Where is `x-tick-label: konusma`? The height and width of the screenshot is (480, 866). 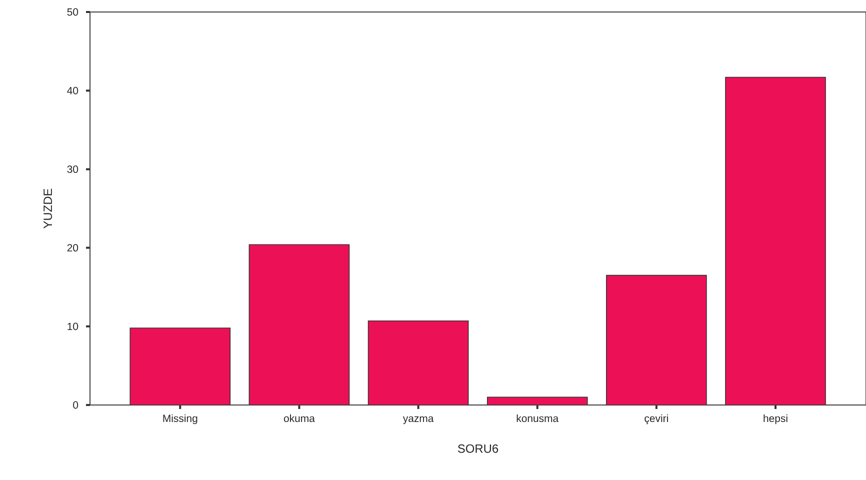 x-tick-label: konusma is located at coordinates (537, 418).